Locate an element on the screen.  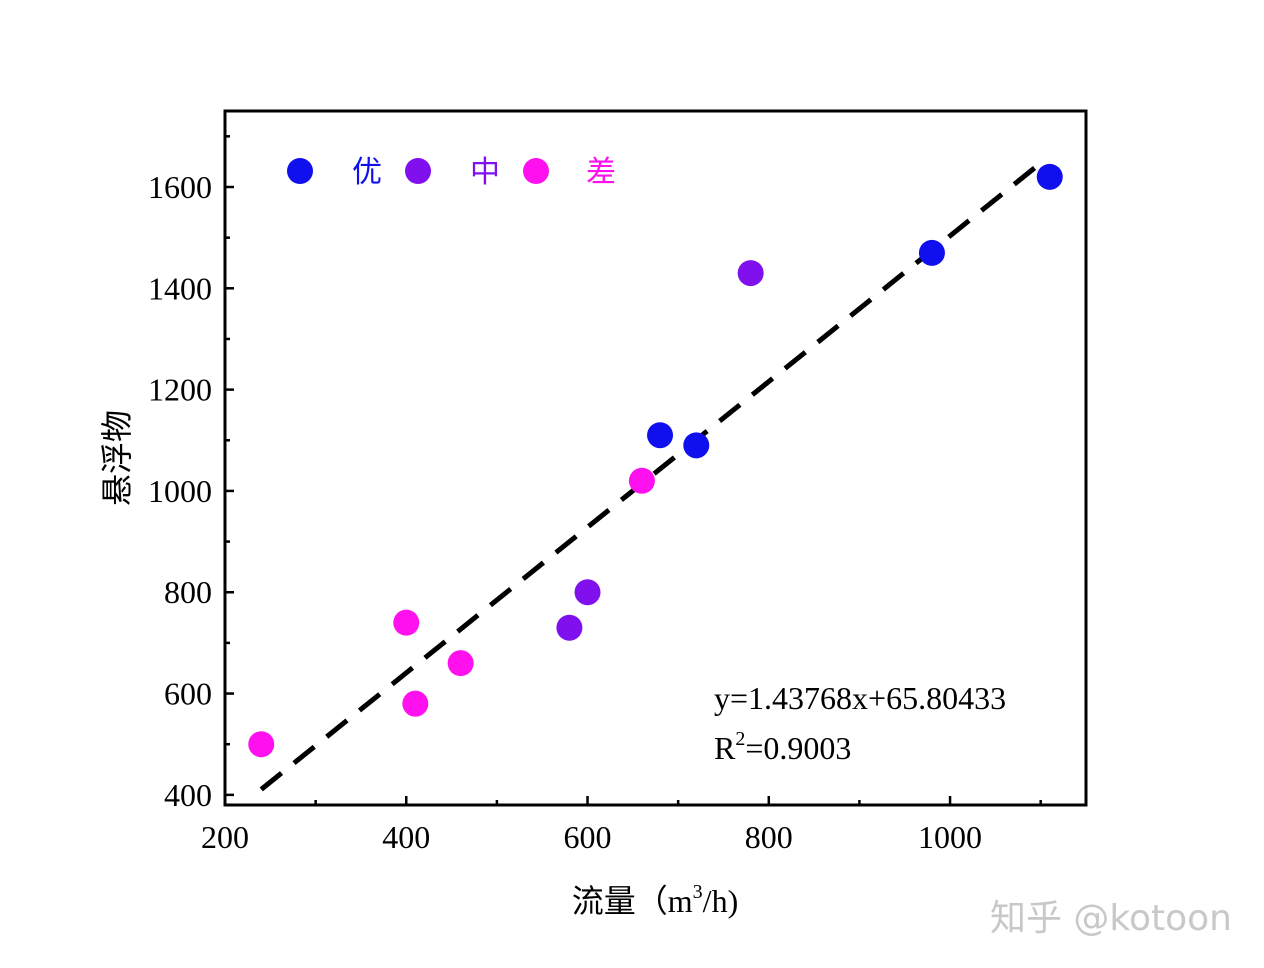
x-tick-label: 400 is located at coordinates (406, 837).